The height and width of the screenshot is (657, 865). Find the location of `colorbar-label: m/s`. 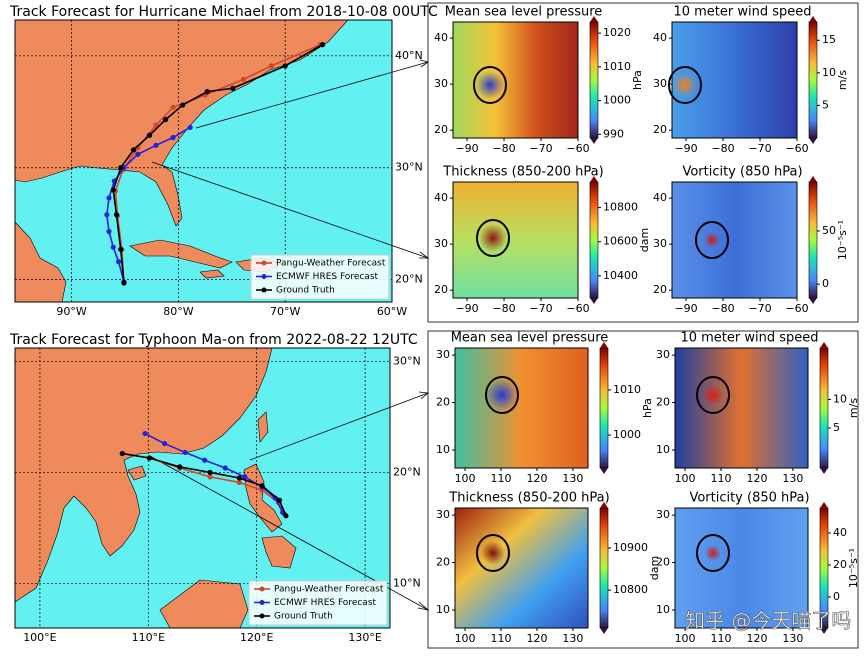

colorbar-label: m/s is located at coordinates (842, 80).